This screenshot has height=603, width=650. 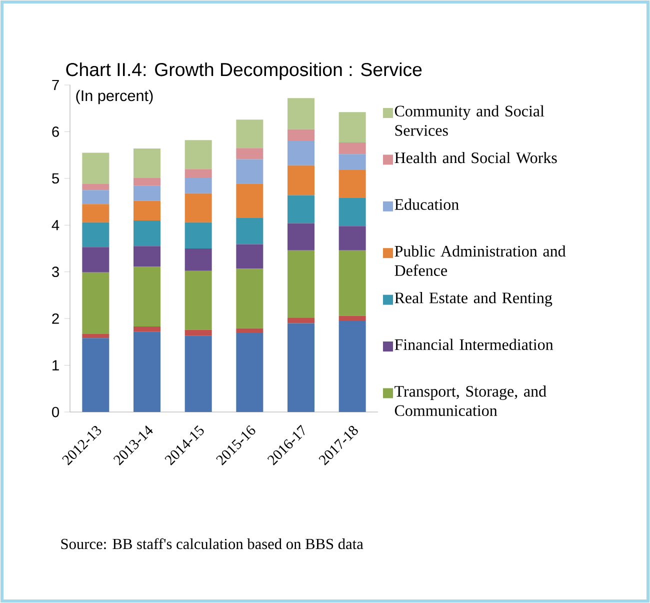 I want to click on y-tick-label: 7, so click(x=55, y=85).